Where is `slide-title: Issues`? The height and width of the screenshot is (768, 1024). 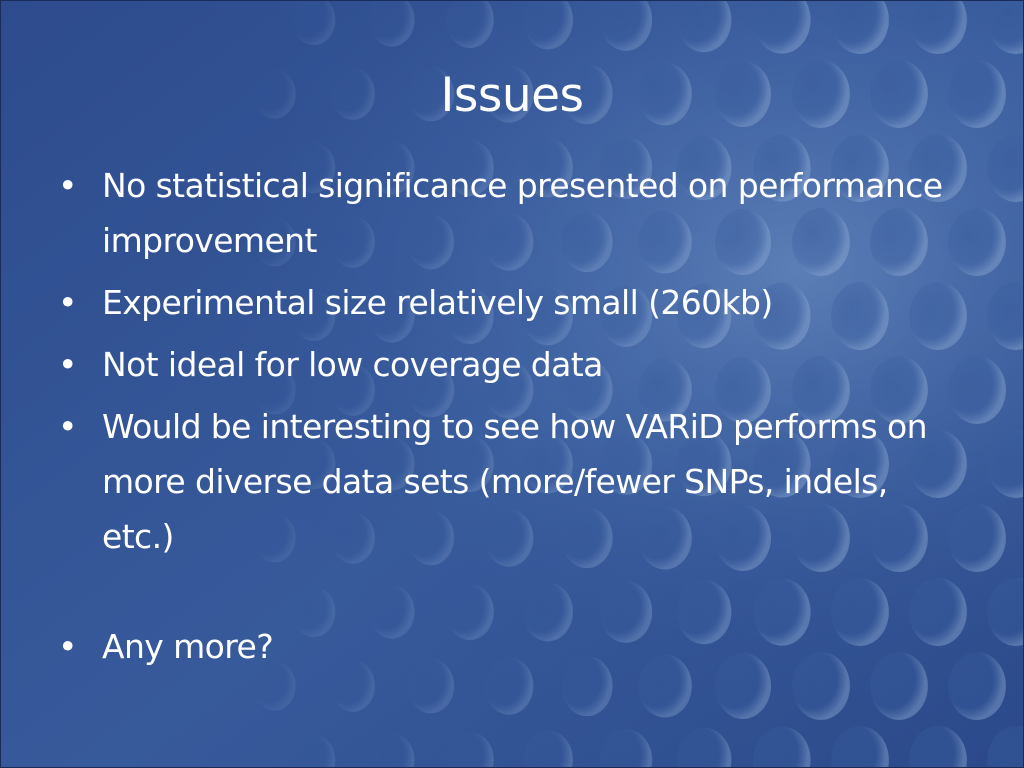
slide-title: Issues is located at coordinates (512, 95).